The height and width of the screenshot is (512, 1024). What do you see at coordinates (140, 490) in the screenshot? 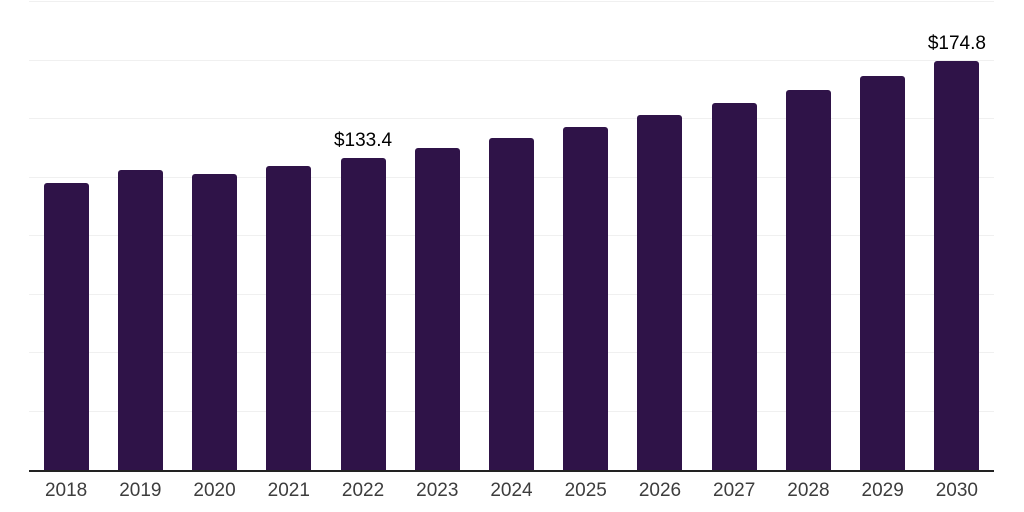
I see `x-tick-label-2019: 2019` at bounding box center [140, 490].